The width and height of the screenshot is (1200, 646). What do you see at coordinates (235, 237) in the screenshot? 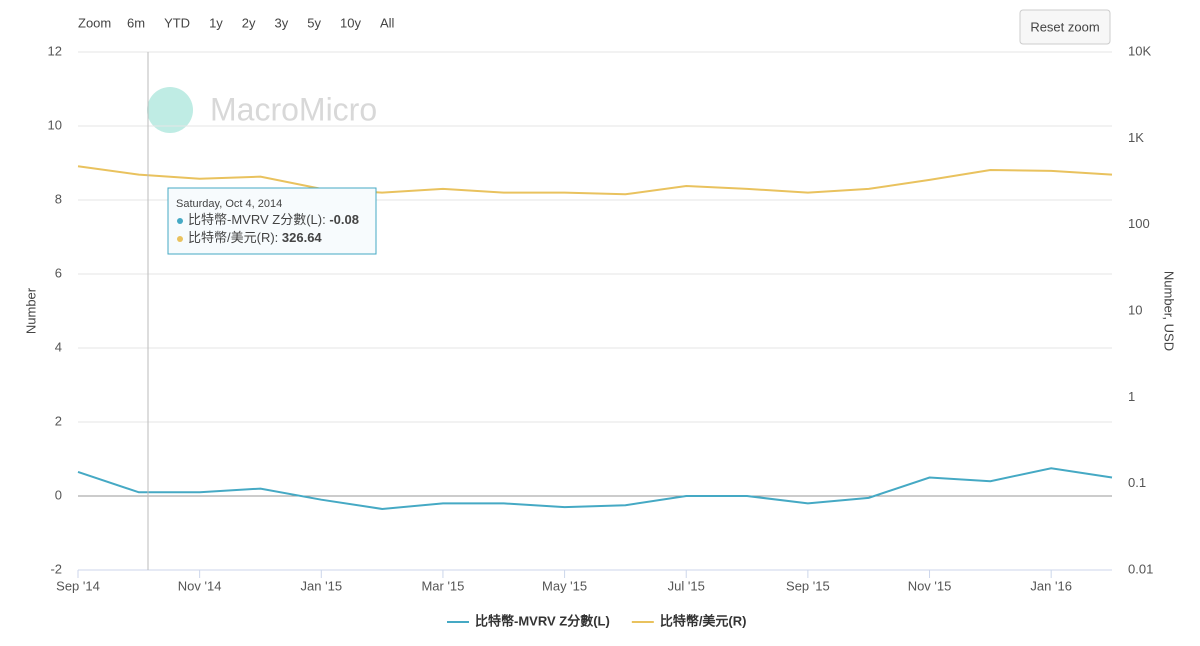
I see `tooltip-row-label: 比特幣/美元(R):` at bounding box center [235, 237].